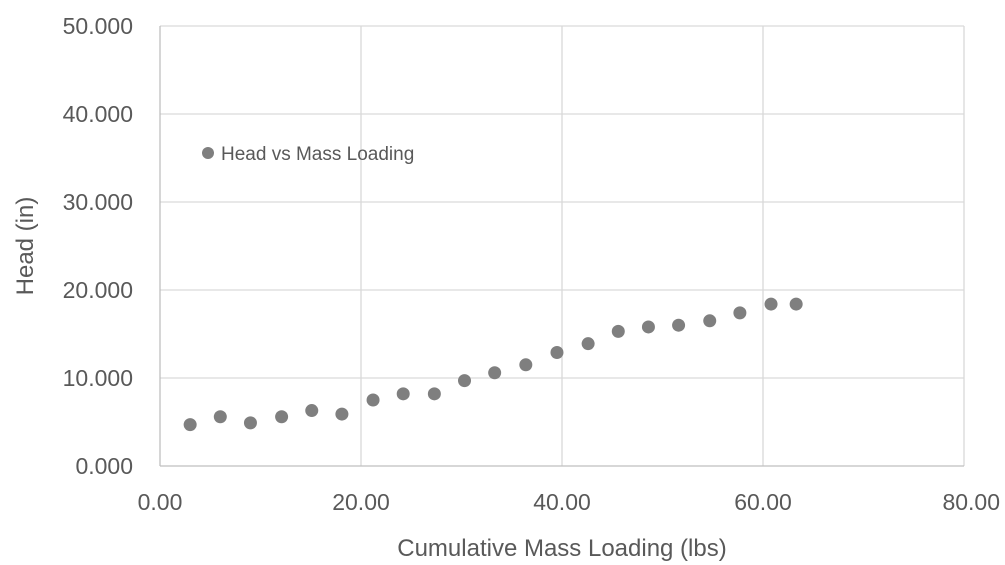  Describe the element at coordinates (98, 290) in the screenshot. I see `y-tick-label: 20.000` at that location.